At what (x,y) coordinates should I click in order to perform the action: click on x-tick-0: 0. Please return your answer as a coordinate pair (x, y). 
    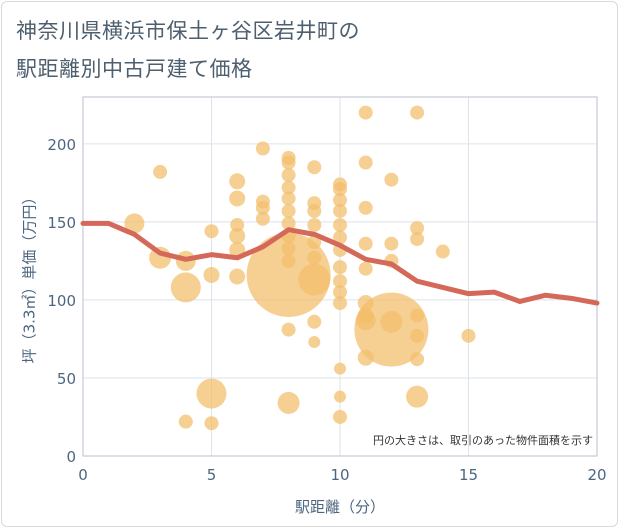
    Looking at the image, I should click on (83, 475).